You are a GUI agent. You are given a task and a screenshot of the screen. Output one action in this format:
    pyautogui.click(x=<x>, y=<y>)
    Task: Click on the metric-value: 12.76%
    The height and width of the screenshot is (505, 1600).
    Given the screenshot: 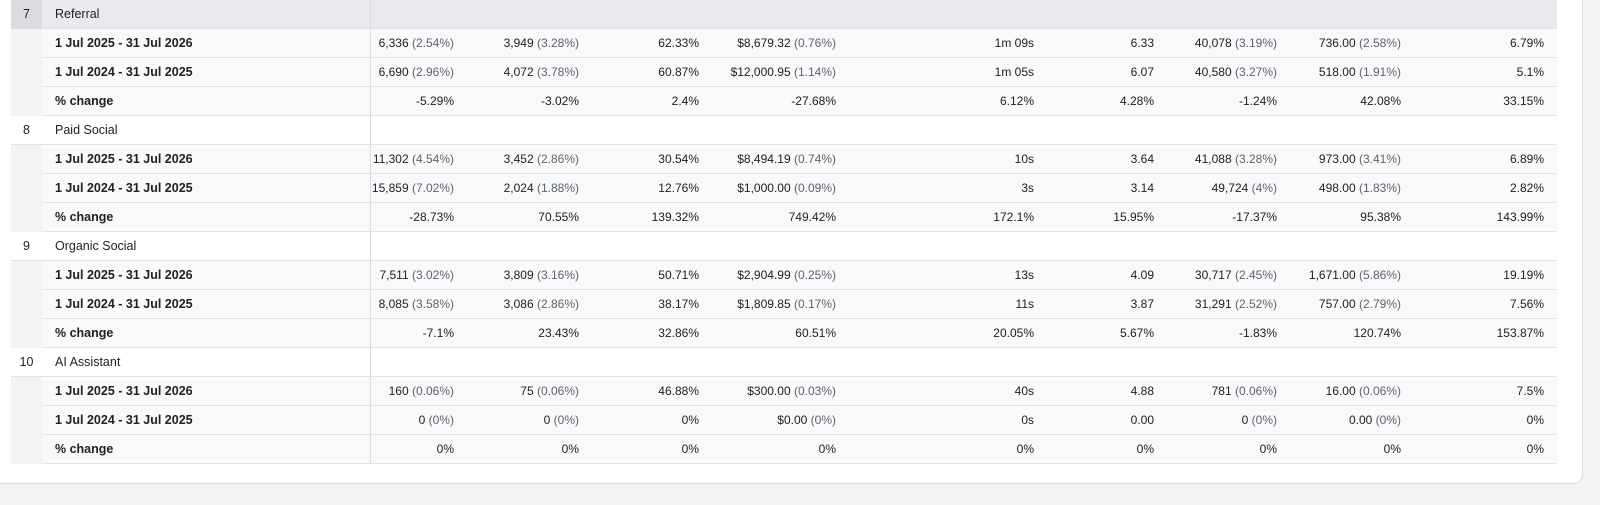 What is the action you would take?
    pyautogui.click(x=678, y=188)
    